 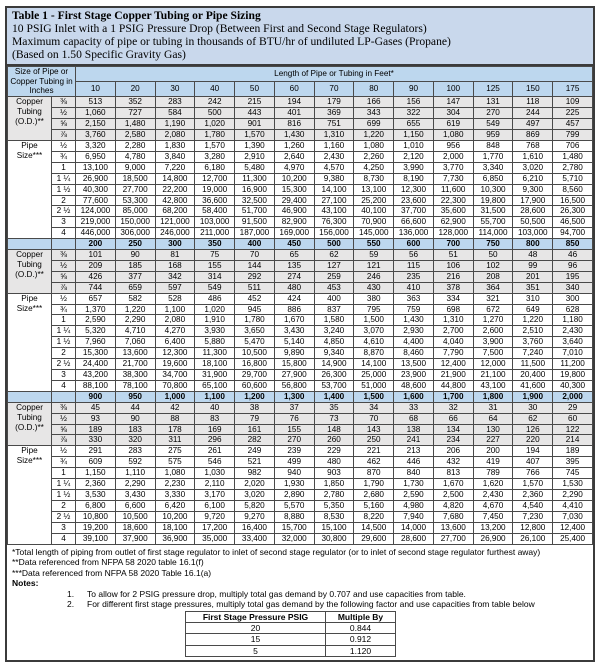 What do you see at coordinates (294, 407) in the screenshot?
I see `capacity-cell: 37` at bounding box center [294, 407].